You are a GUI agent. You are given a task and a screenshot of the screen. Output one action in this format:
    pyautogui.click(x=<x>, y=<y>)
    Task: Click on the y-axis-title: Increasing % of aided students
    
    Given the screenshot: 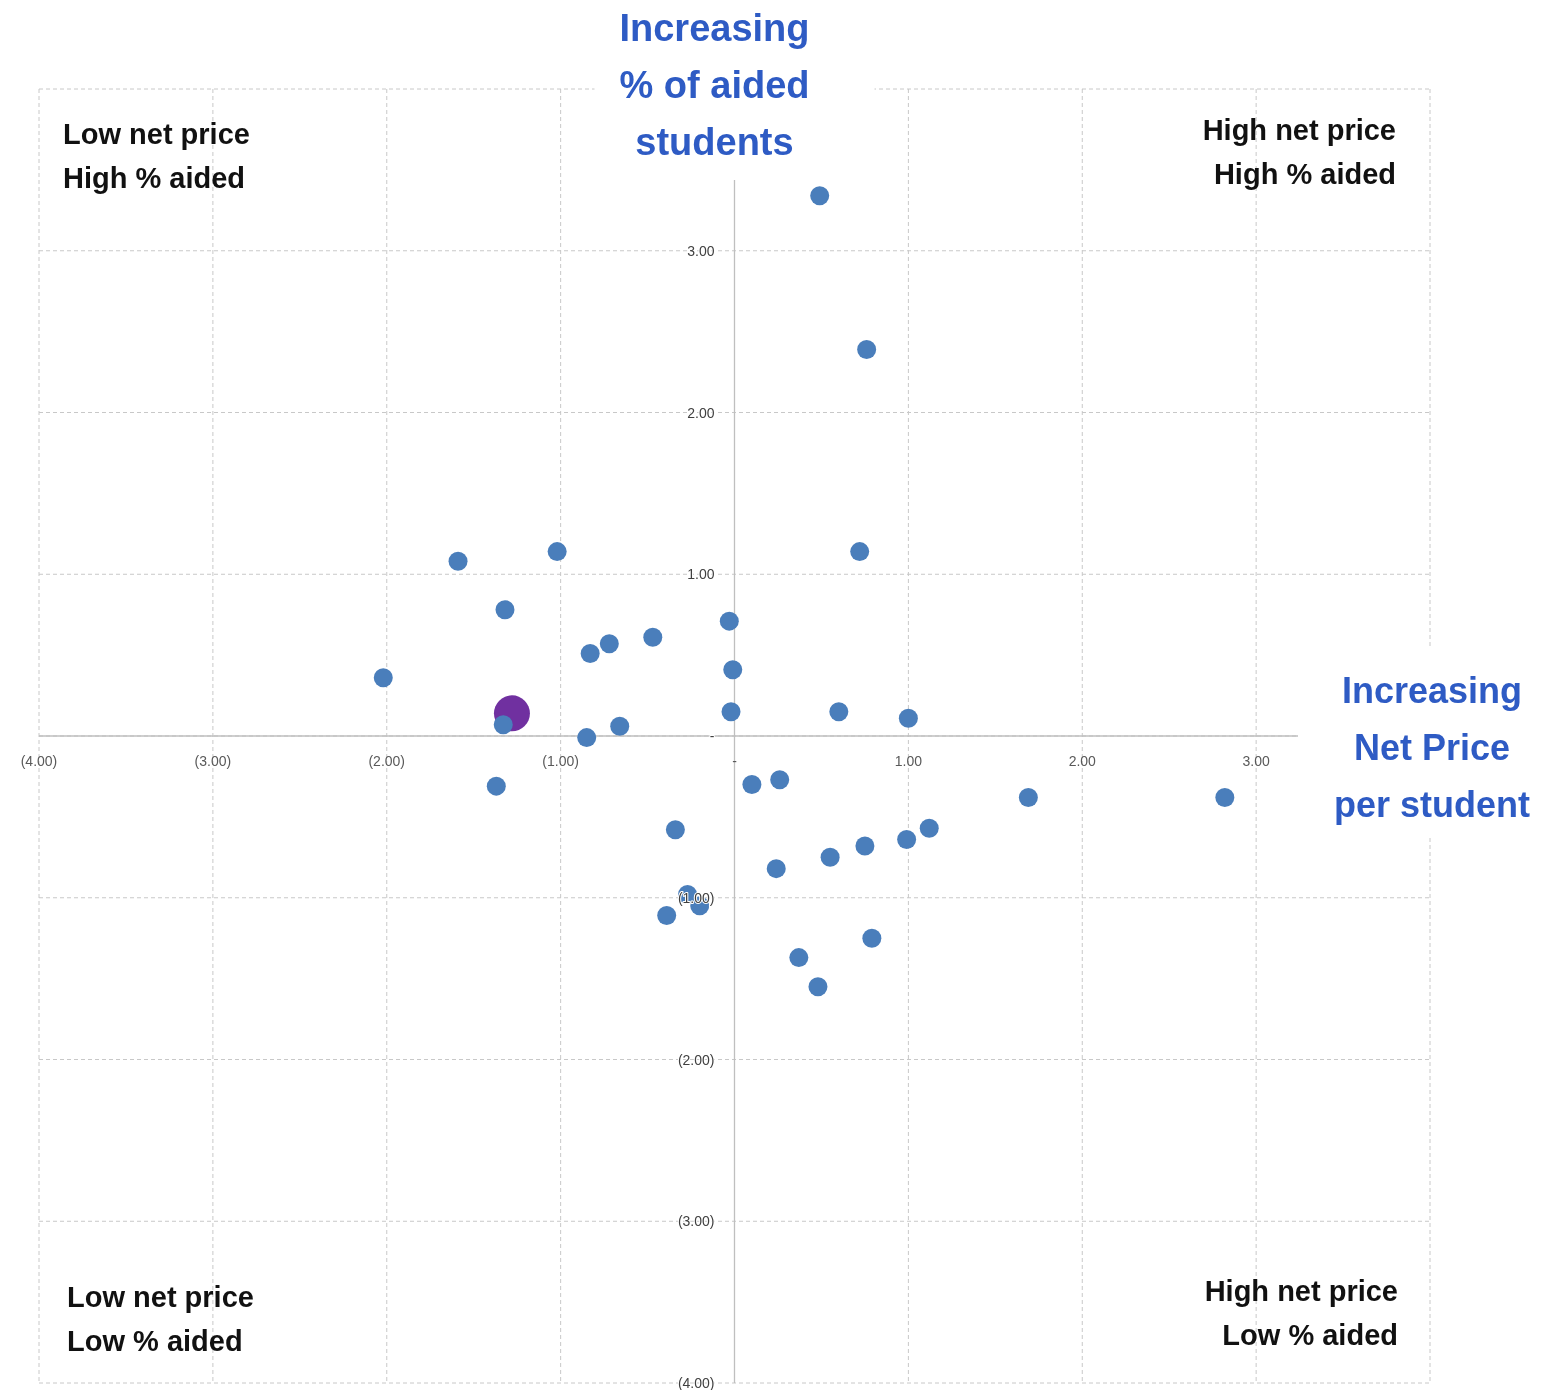 What is the action you would take?
    pyautogui.click(x=714, y=85)
    